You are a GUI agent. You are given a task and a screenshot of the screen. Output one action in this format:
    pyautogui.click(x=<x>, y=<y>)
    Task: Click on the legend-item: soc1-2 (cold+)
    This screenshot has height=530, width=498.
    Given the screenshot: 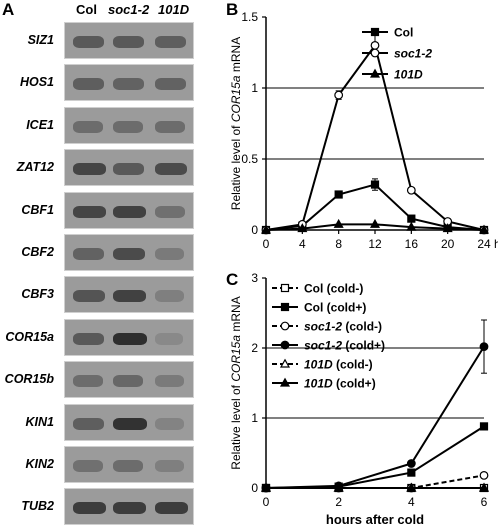 What is the action you would take?
    pyautogui.click(x=328, y=346)
    